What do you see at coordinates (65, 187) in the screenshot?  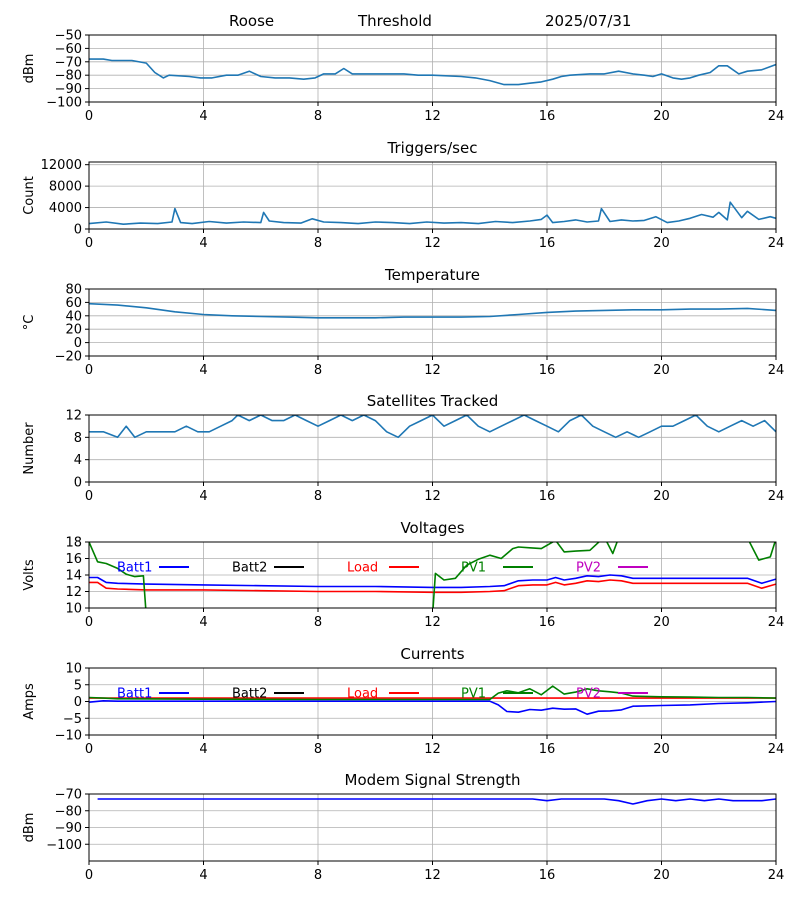 I see `y-tick-label: 8000` at bounding box center [65, 187].